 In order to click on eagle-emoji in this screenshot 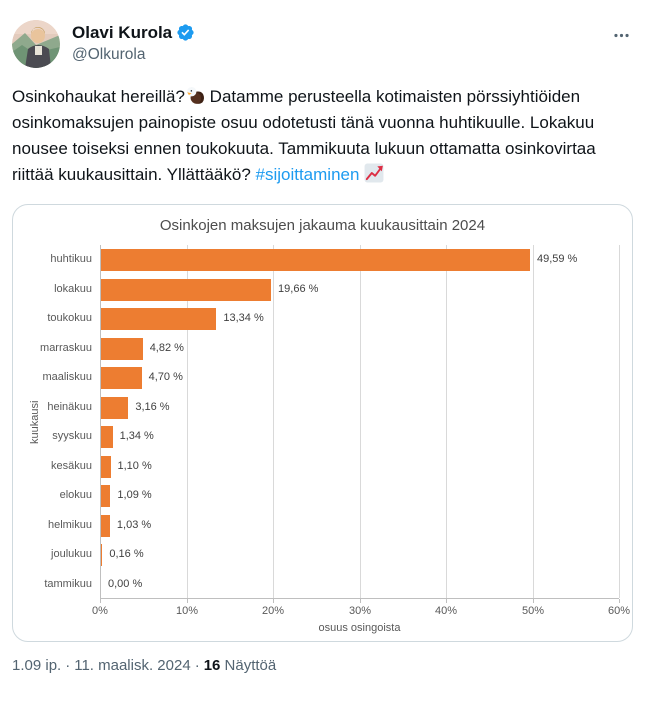, I will do `click(195, 95)`.